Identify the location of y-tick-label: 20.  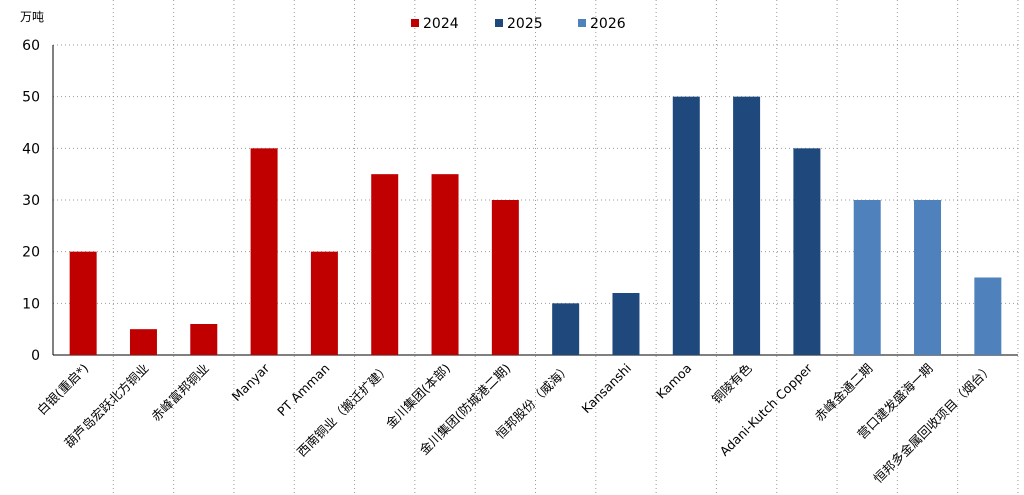
(31, 253).